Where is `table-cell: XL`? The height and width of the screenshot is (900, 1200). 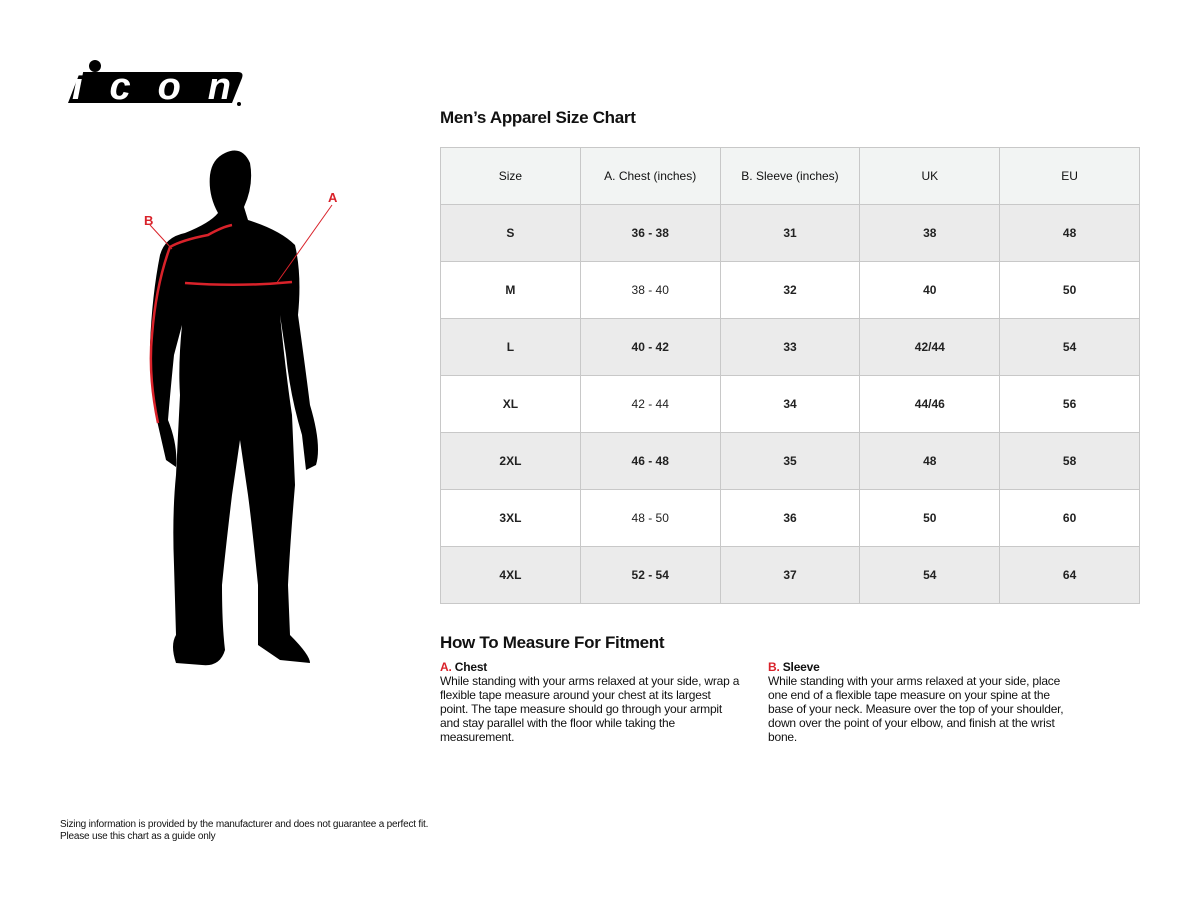 table-cell: XL is located at coordinates (510, 404).